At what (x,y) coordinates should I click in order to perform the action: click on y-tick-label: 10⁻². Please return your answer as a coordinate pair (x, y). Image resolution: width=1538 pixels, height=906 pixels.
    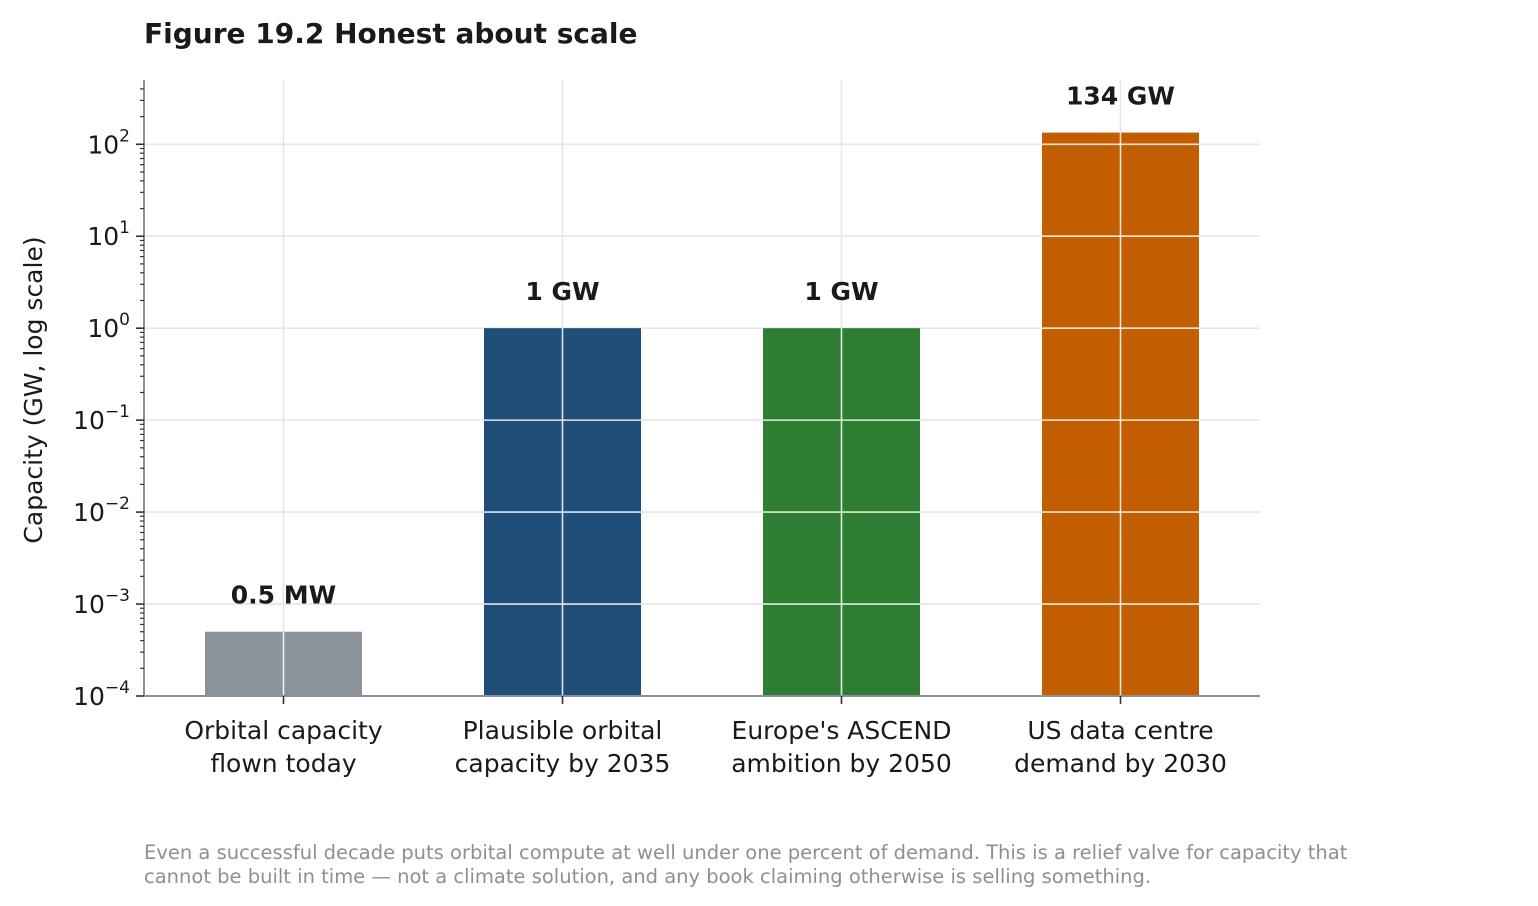
    Looking at the image, I should click on (101, 510).